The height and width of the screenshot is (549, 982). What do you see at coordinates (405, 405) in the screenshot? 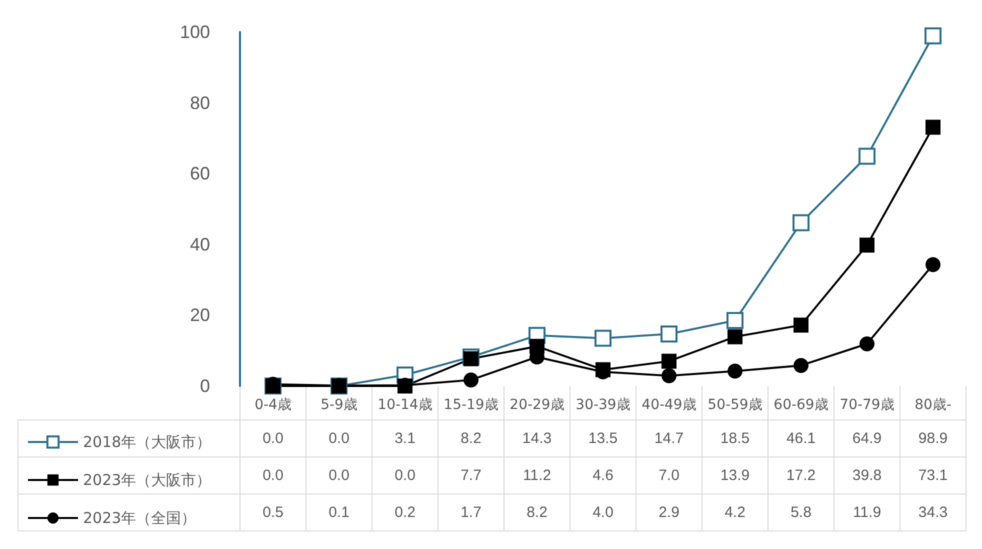
I see `x-tick-label: 10-14歳` at bounding box center [405, 405].